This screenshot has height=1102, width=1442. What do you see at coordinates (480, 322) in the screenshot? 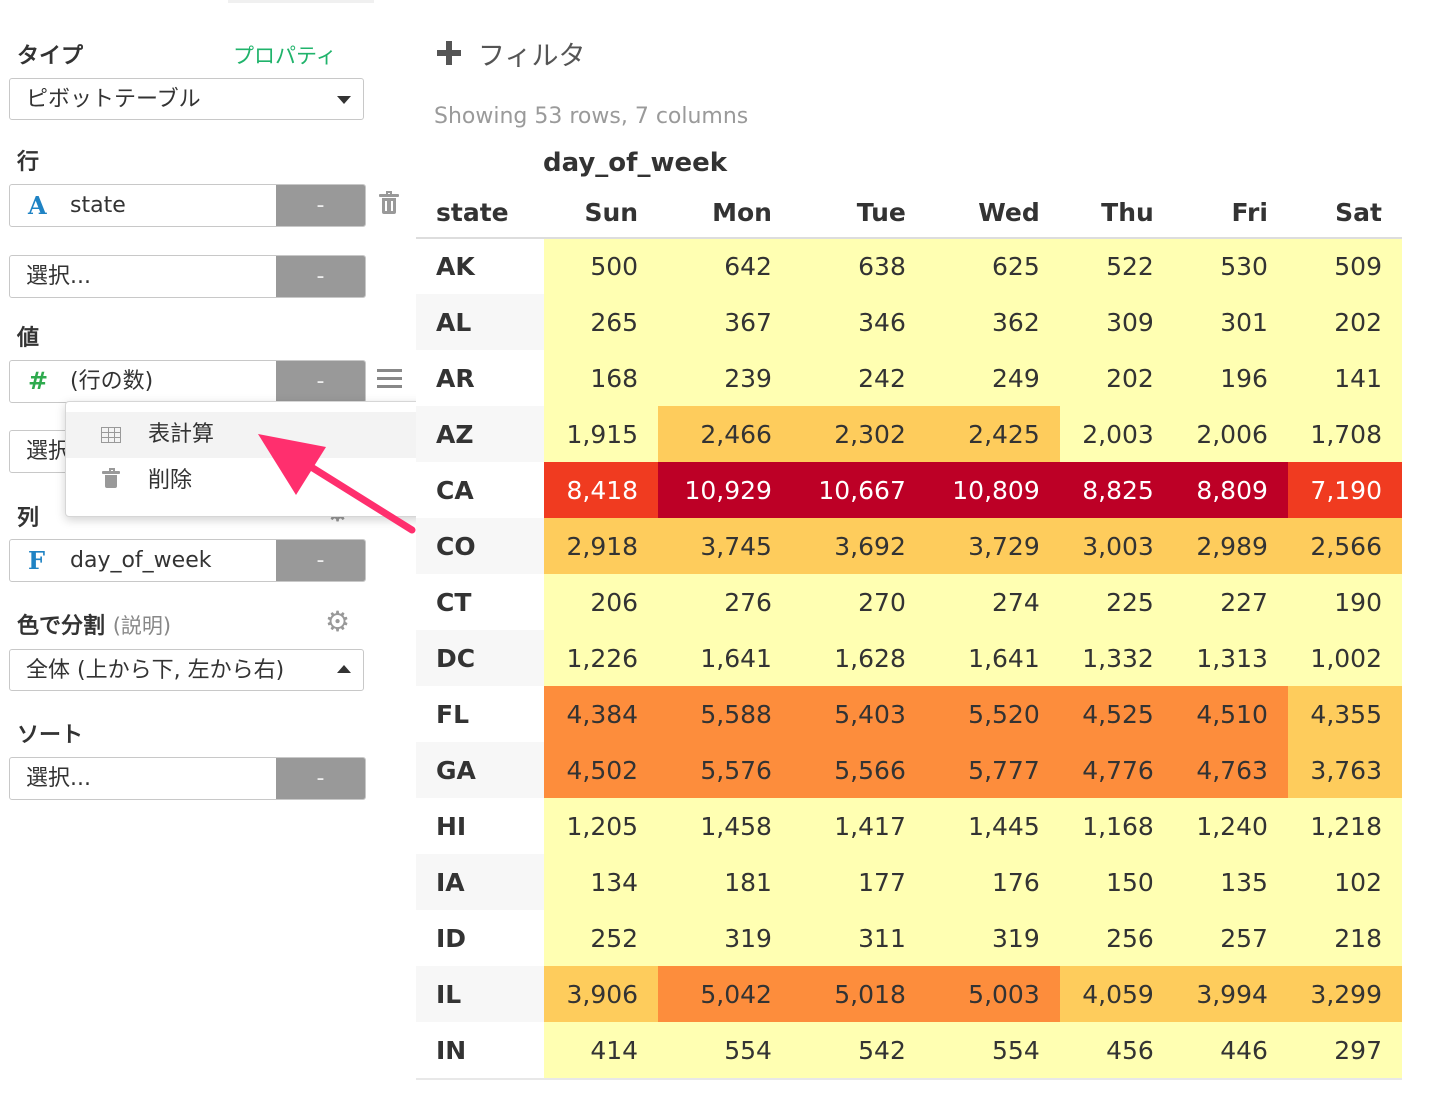
I see `row-label: AL` at bounding box center [480, 322].